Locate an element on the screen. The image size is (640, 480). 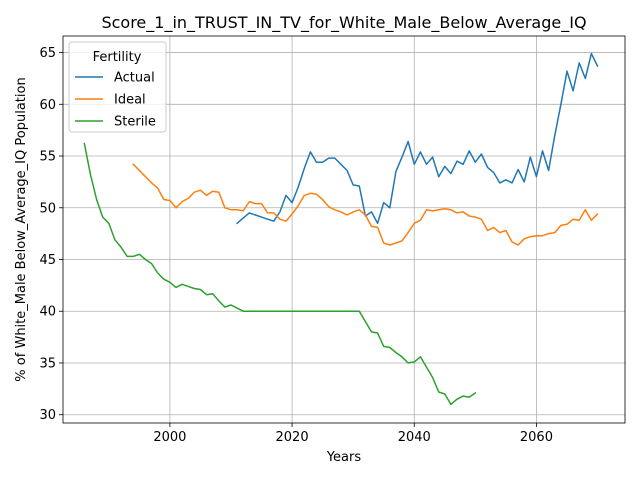
y-tick-label: 40 is located at coordinates (47, 312).